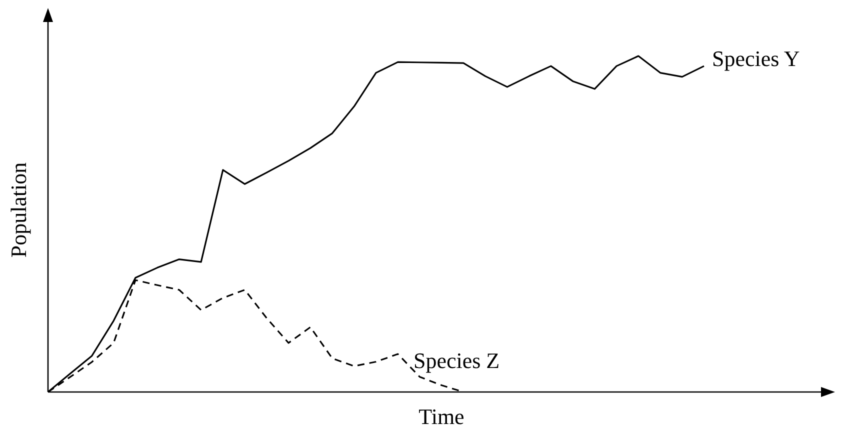 The height and width of the screenshot is (432, 861). What do you see at coordinates (441, 416) in the screenshot?
I see `x-axis-title: Time` at bounding box center [441, 416].